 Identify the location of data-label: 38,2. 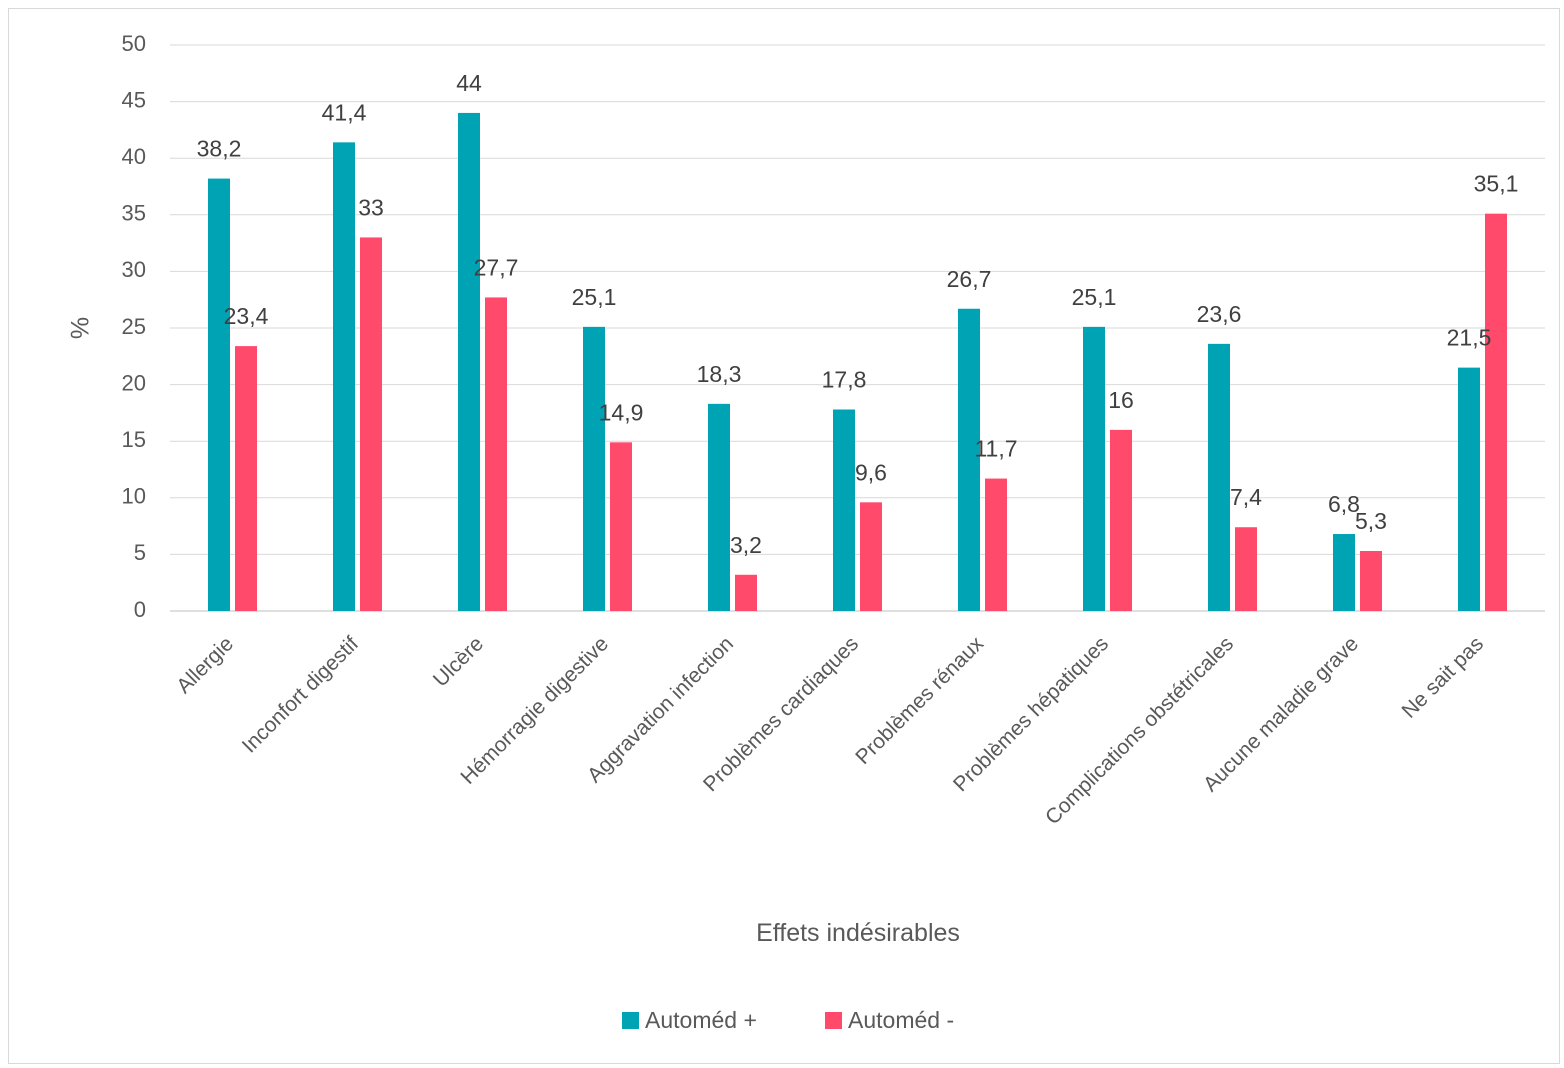
(219, 149).